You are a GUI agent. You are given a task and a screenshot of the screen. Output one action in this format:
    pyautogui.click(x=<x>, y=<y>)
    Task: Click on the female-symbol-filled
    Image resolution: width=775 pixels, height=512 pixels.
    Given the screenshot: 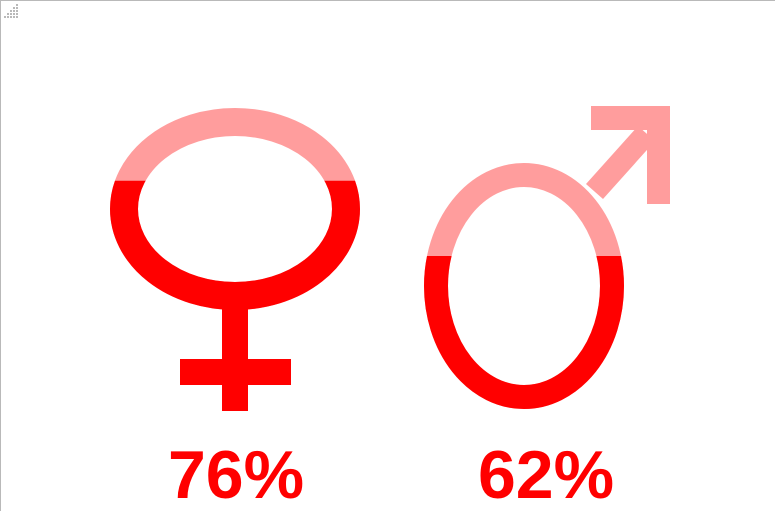 What is the action you would take?
    pyautogui.click(x=235, y=295)
    